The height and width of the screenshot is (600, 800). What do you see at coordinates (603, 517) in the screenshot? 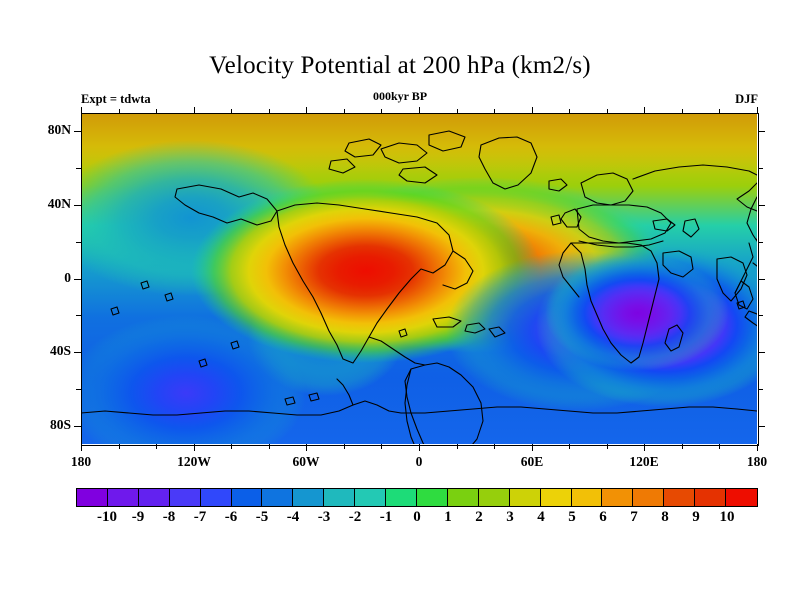
I see `colorbar-tick-label: 6` at bounding box center [603, 517].